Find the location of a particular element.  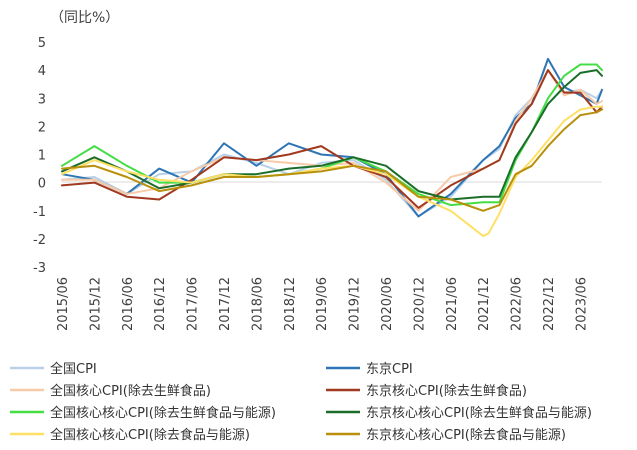

x-tick-label: 2016/12 is located at coordinates (160, 304).